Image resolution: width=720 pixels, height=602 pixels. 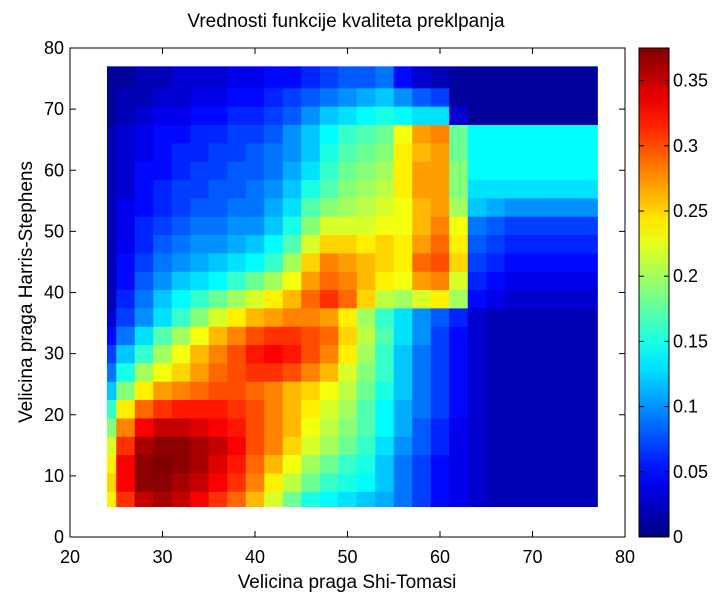 I want to click on x-tick-label: 80, so click(x=625, y=557).